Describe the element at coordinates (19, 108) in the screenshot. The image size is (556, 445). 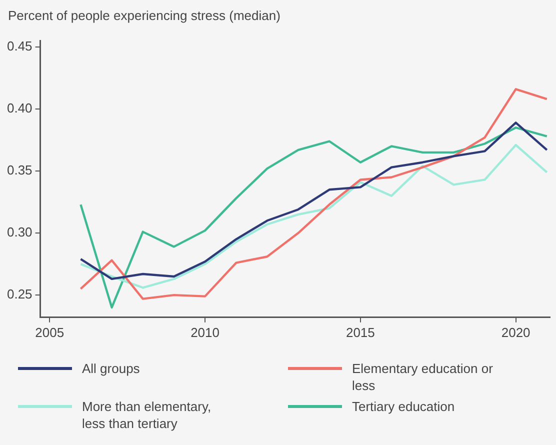
I see `y-tick-label: 0.40` at that location.